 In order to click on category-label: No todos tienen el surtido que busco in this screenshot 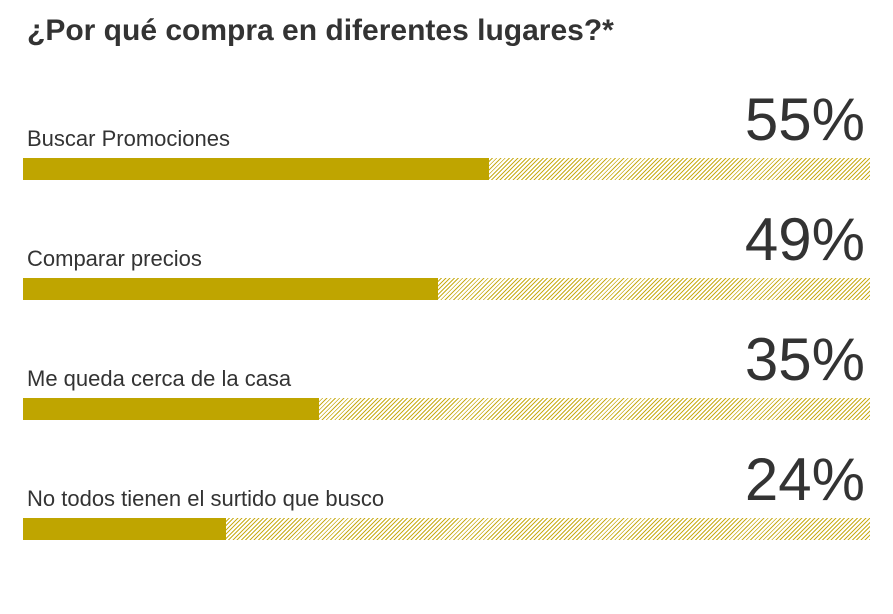, I will do `click(206, 498)`.